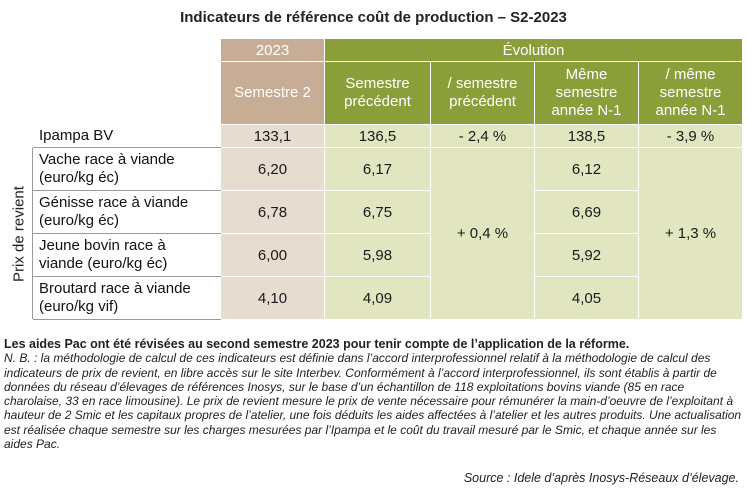 This screenshot has width=747, height=490. Describe the element at coordinates (272, 169) in the screenshot. I see `cell-sem2: 6,20` at that location.